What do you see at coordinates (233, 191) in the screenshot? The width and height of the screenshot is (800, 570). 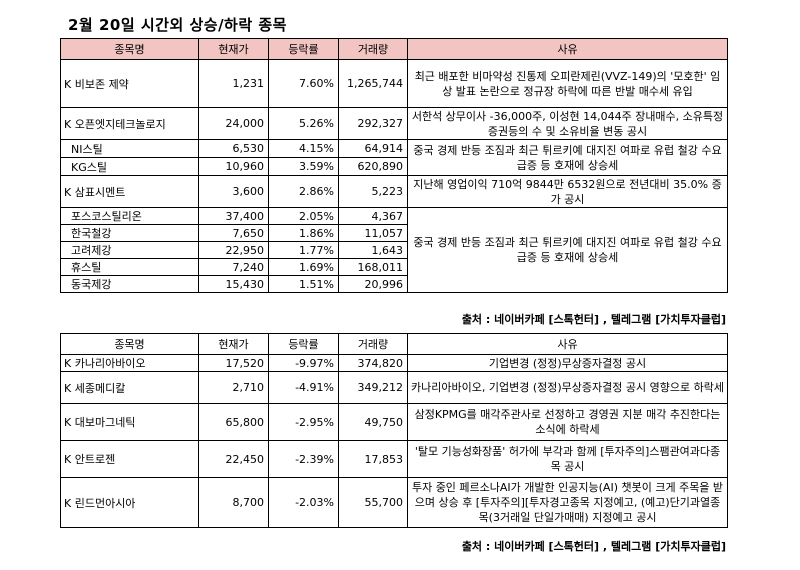 I see `stock-price: 3,600` at bounding box center [233, 191].